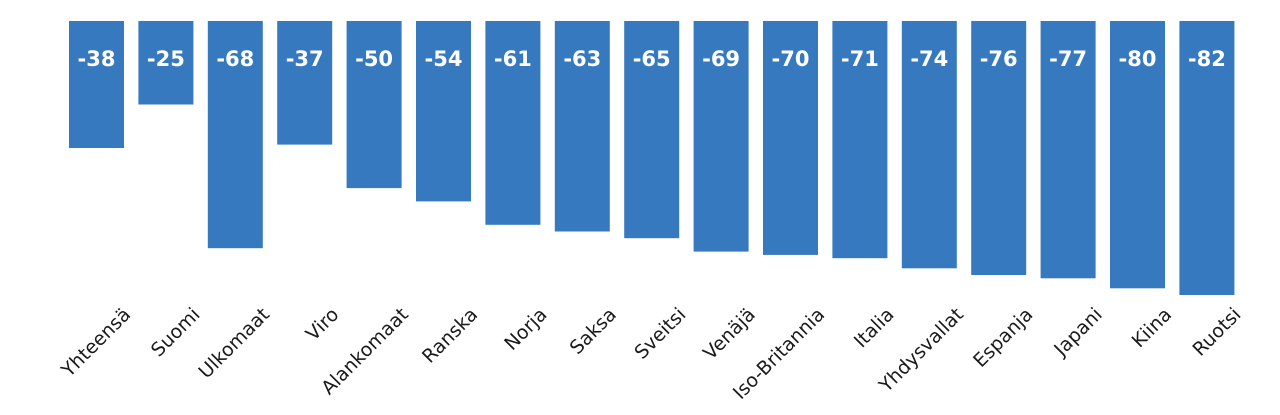 The height and width of the screenshot is (415, 1280). What do you see at coordinates (1152, 328) in the screenshot?
I see `category-label: Kiina` at bounding box center [1152, 328].